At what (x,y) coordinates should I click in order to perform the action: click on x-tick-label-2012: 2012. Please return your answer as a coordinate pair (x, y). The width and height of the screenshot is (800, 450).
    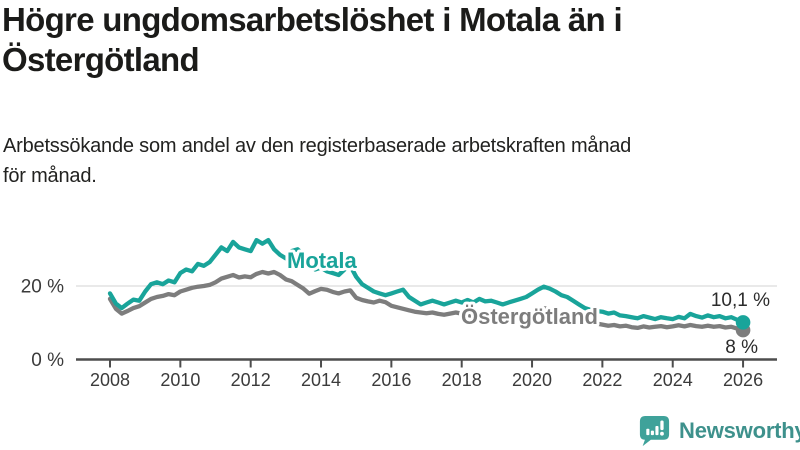
    Looking at the image, I should click on (251, 380).